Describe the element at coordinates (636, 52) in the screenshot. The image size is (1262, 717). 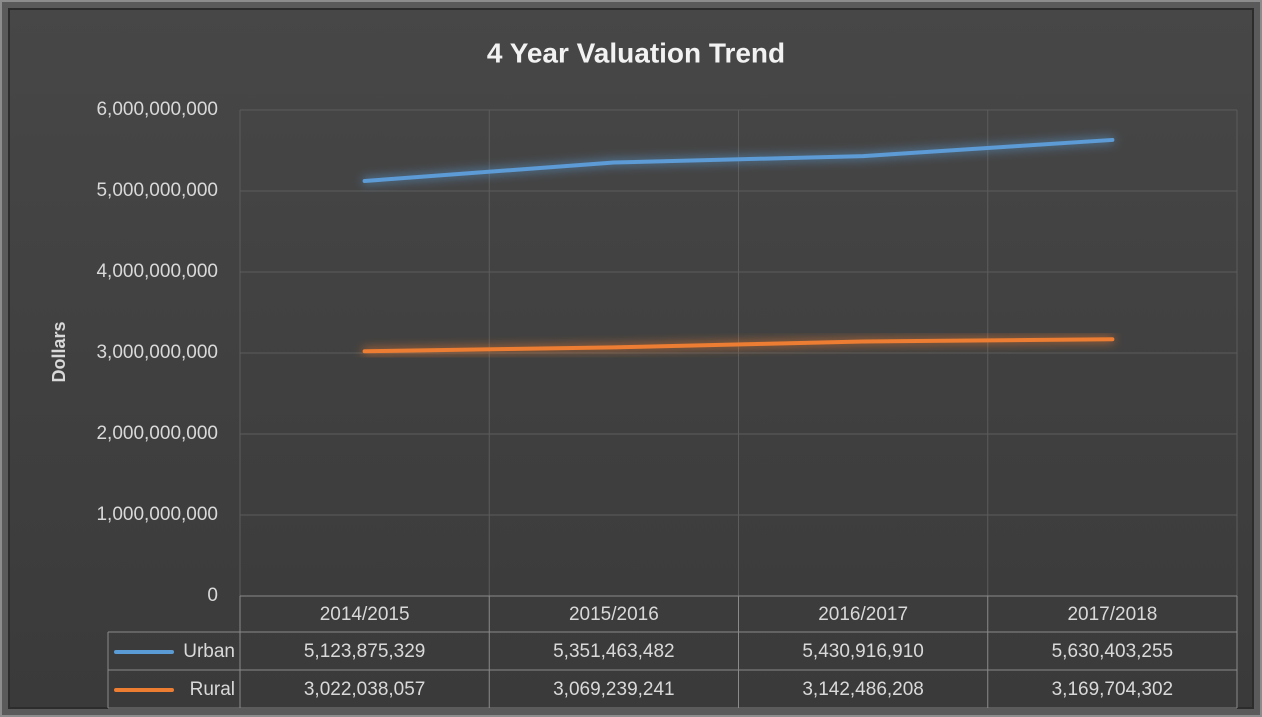
I see `chart-title: 4 Year Valuation Trend` at that location.